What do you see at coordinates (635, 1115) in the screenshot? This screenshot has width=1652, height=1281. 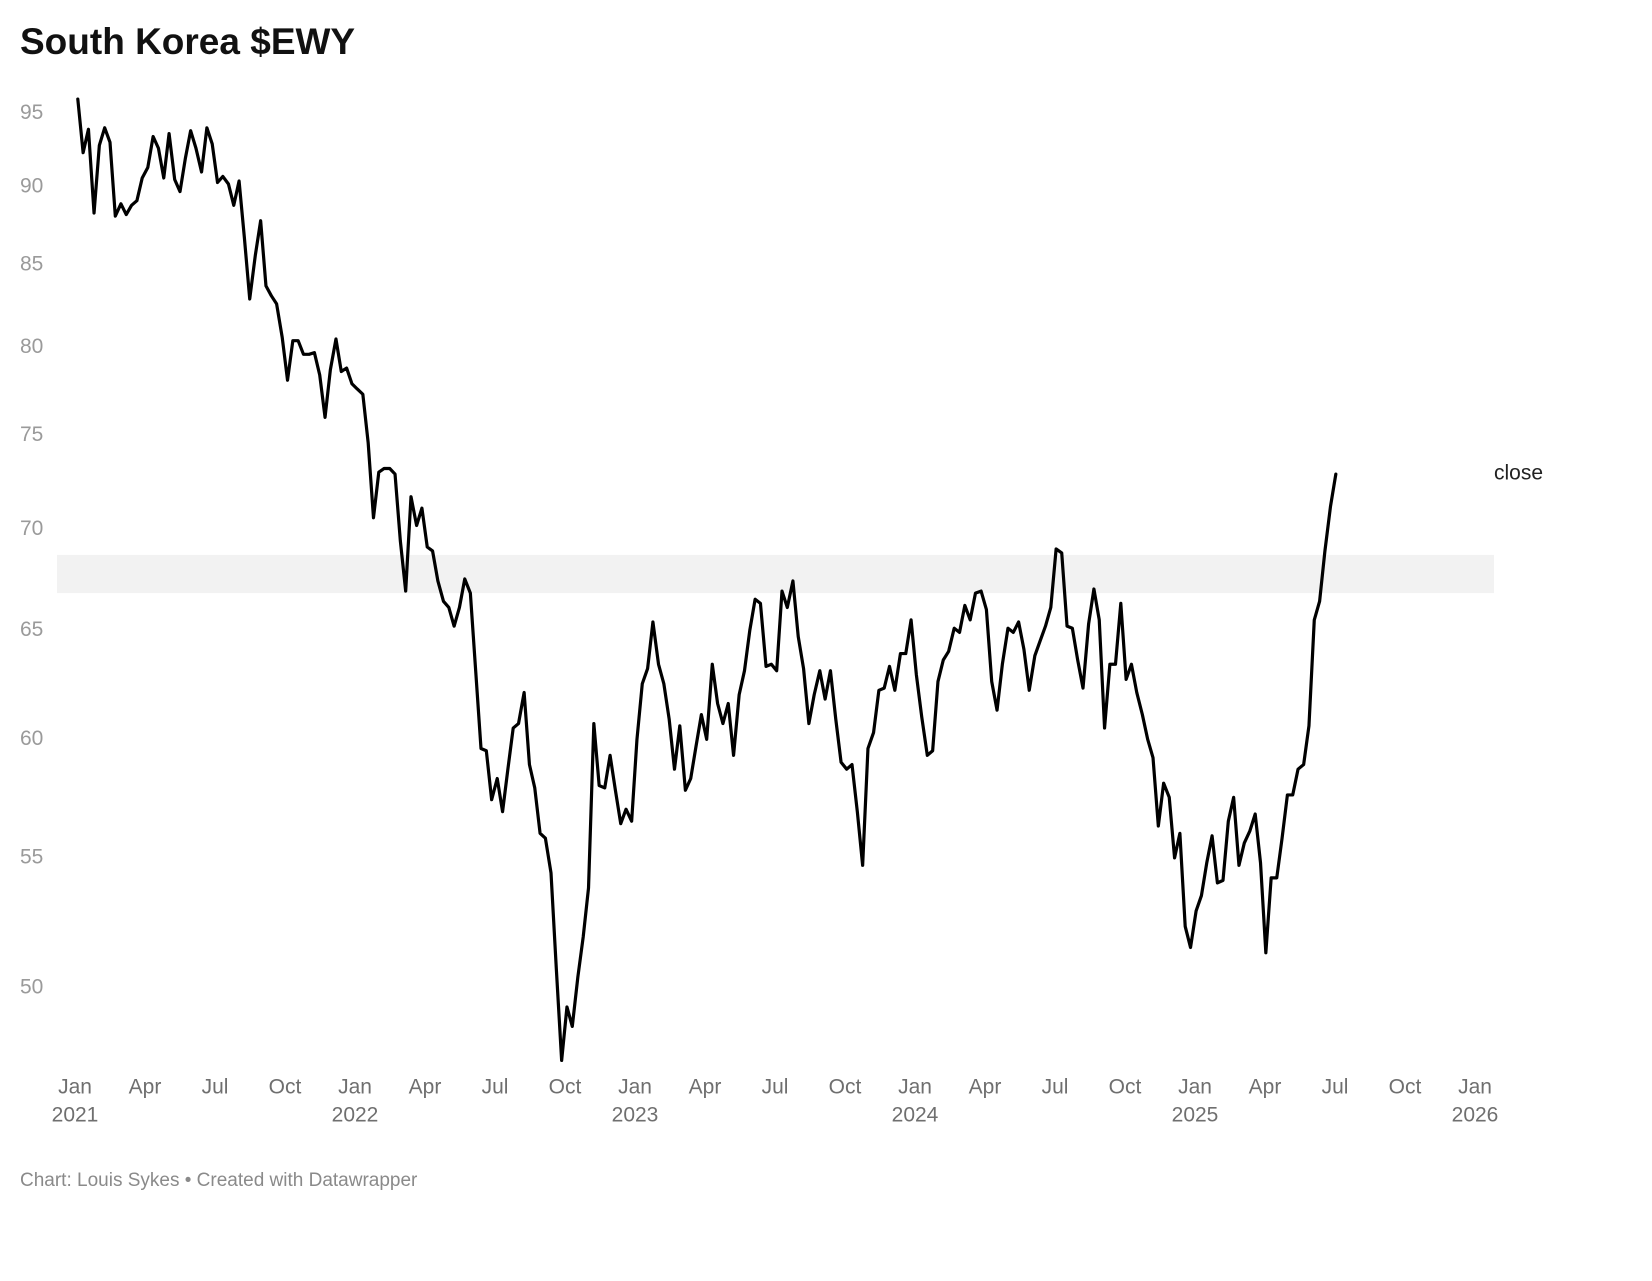 I see `x-tick-year: 2023` at bounding box center [635, 1115].